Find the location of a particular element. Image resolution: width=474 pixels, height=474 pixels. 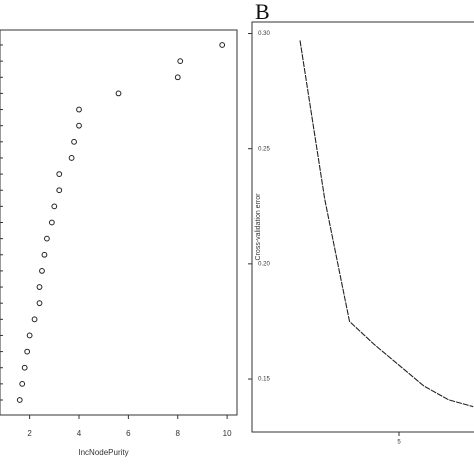

y-tick-label: 0.15 is located at coordinates (264, 380).